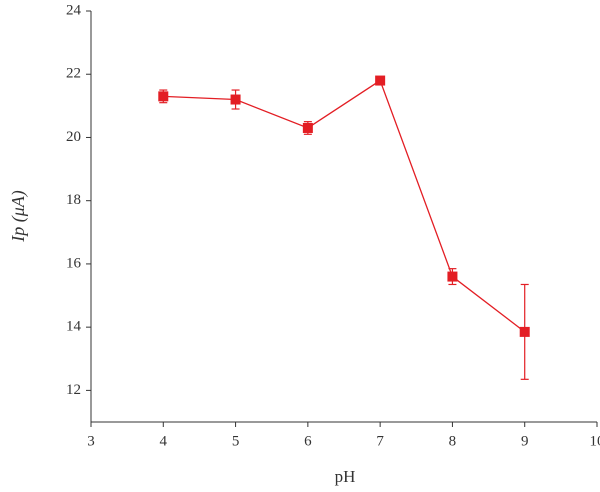  I want to click on x-tick-label: 3, so click(91, 441).